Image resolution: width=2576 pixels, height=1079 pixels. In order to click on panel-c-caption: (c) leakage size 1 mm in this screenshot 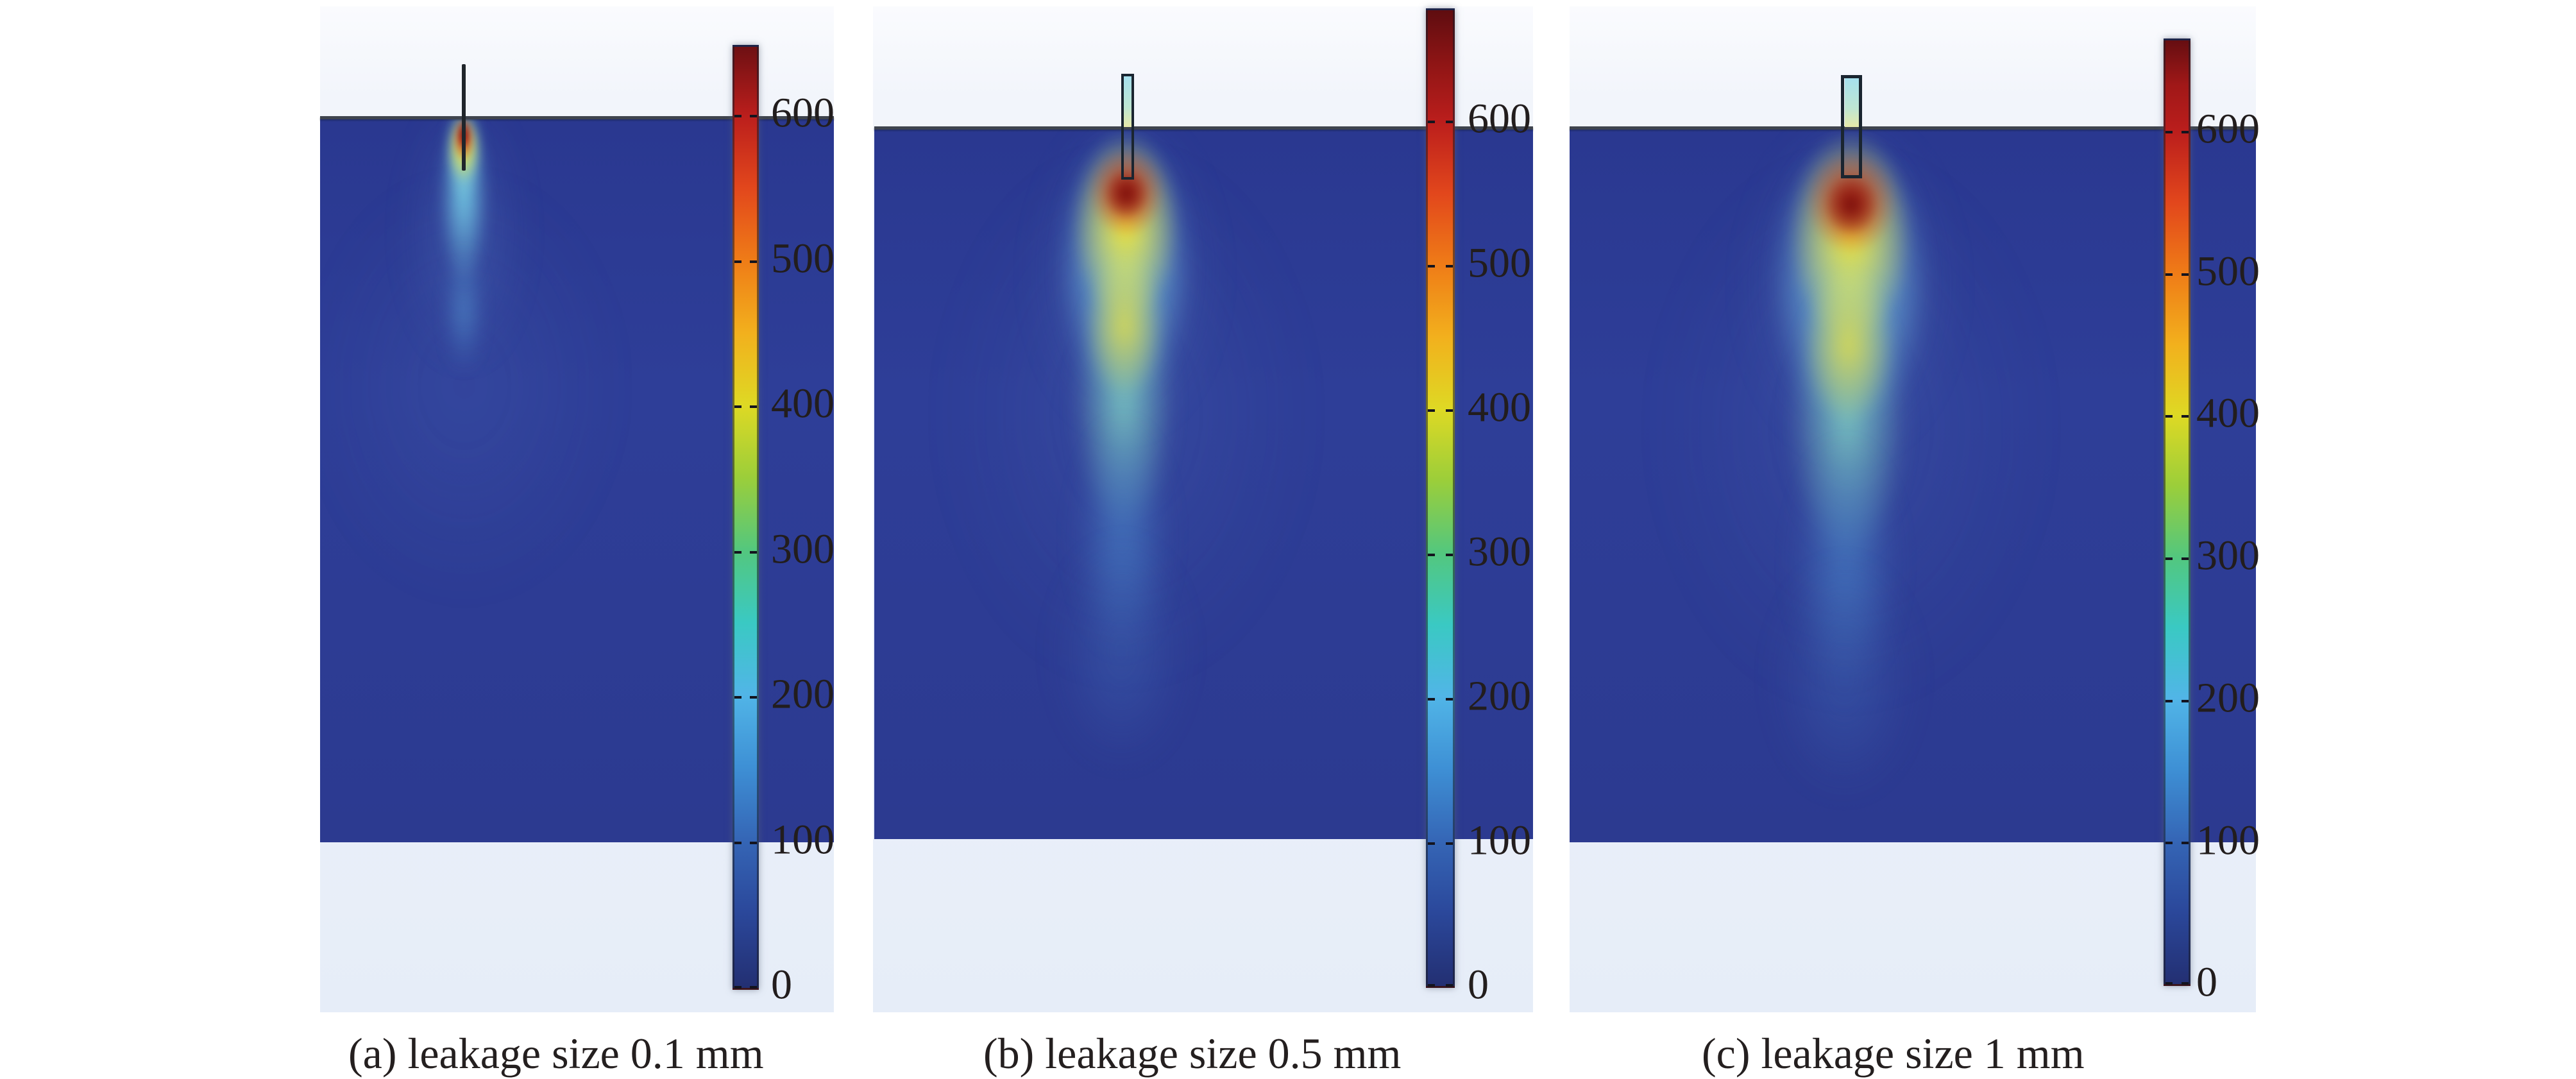, I will do `click(1893, 1053)`.